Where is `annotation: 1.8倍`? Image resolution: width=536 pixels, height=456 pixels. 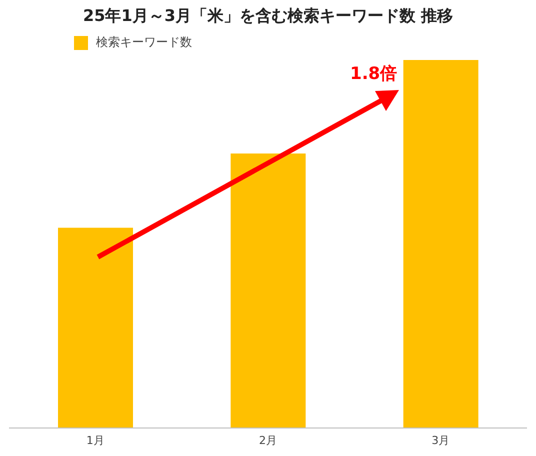
annotation: 1.8倍 is located at coordinates (374, 74).